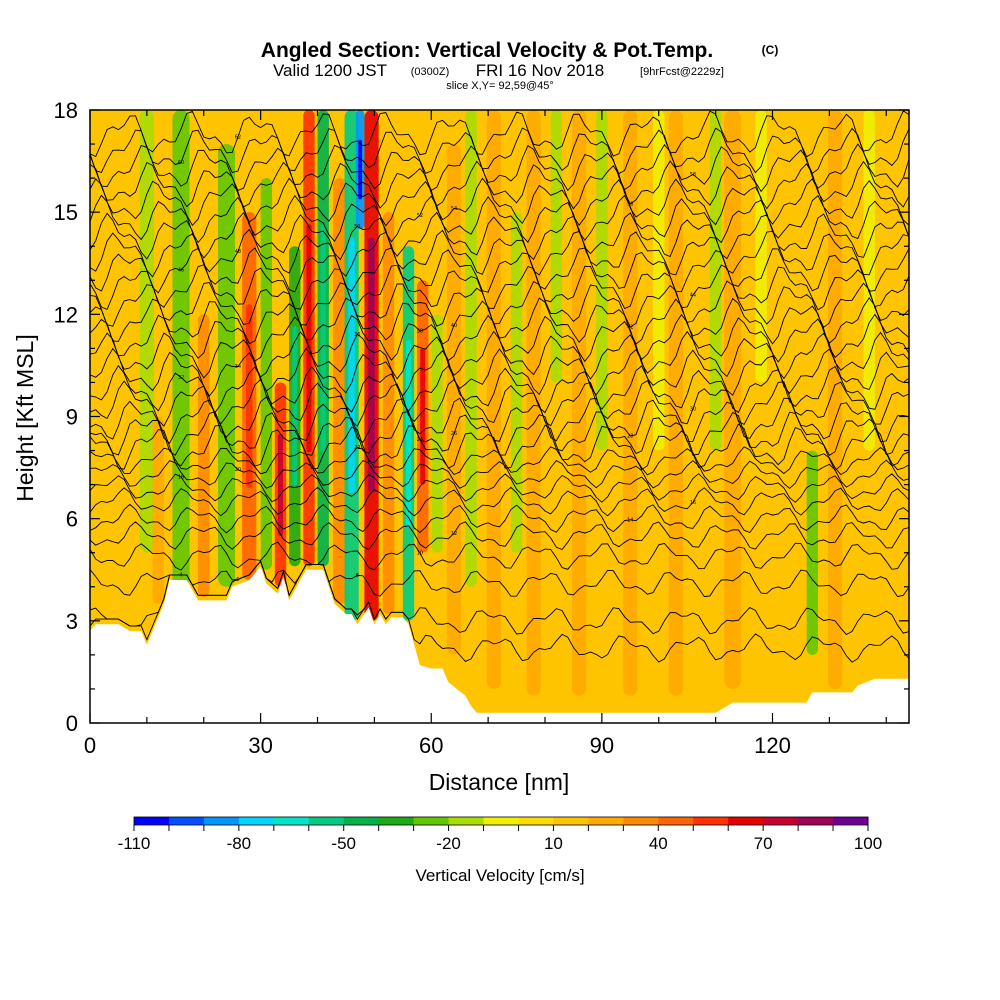 Image resolution: width=1000 pixels, height=1000 pixels. What do you see at coordinates (499, 875) in the screenshot?
I see `colorbar-label: Vertical Velocity [cm/s]` at bounding box center [499, 875].